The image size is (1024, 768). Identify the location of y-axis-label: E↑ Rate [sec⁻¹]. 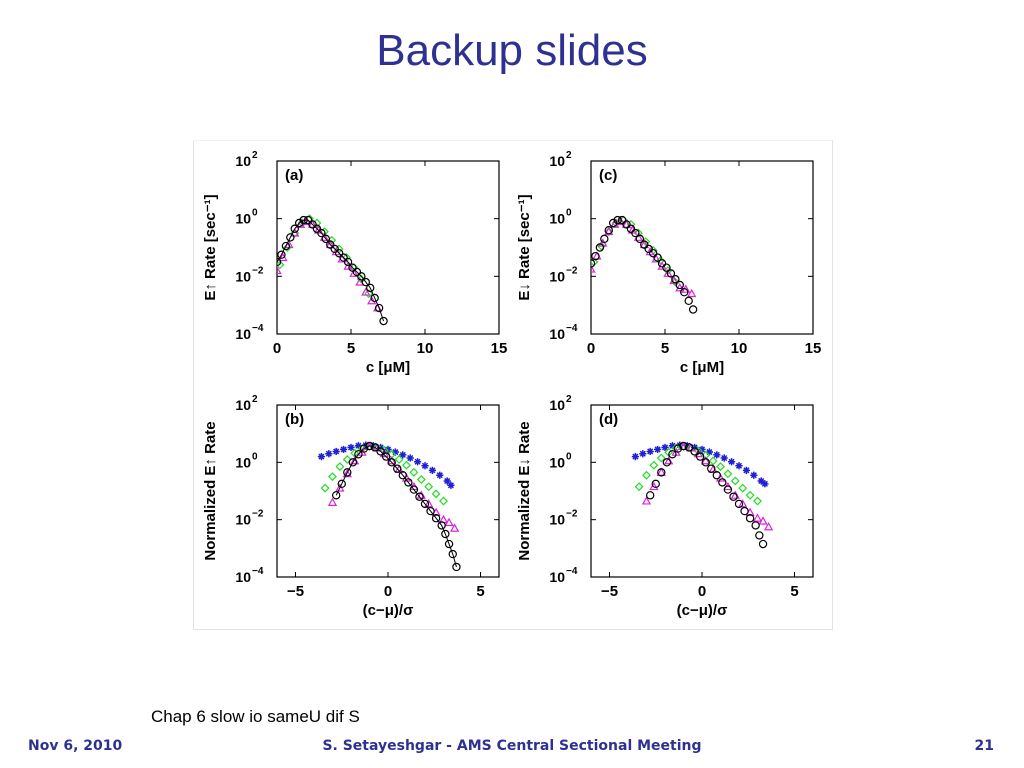
(210, 247).